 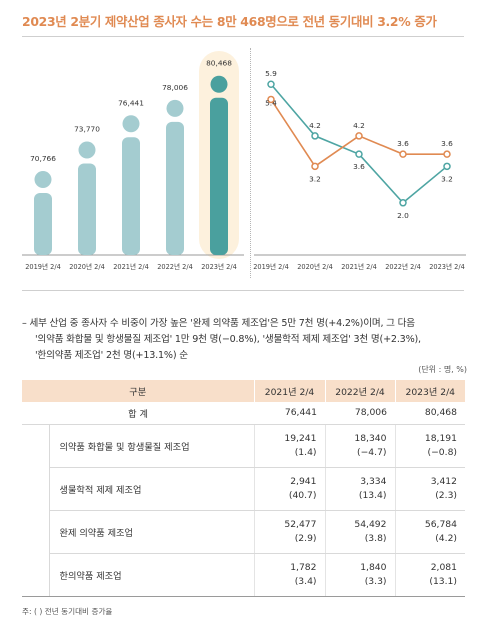 What do you see at coordinates (359, 489) in the screenshot?
I see `table-cell: 3,334 (13.4)` at bounding box center [359, 489].